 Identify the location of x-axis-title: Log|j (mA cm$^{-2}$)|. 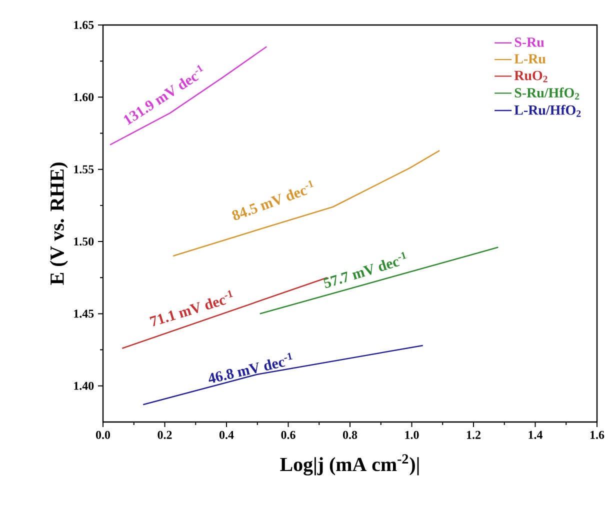
(349, 465).